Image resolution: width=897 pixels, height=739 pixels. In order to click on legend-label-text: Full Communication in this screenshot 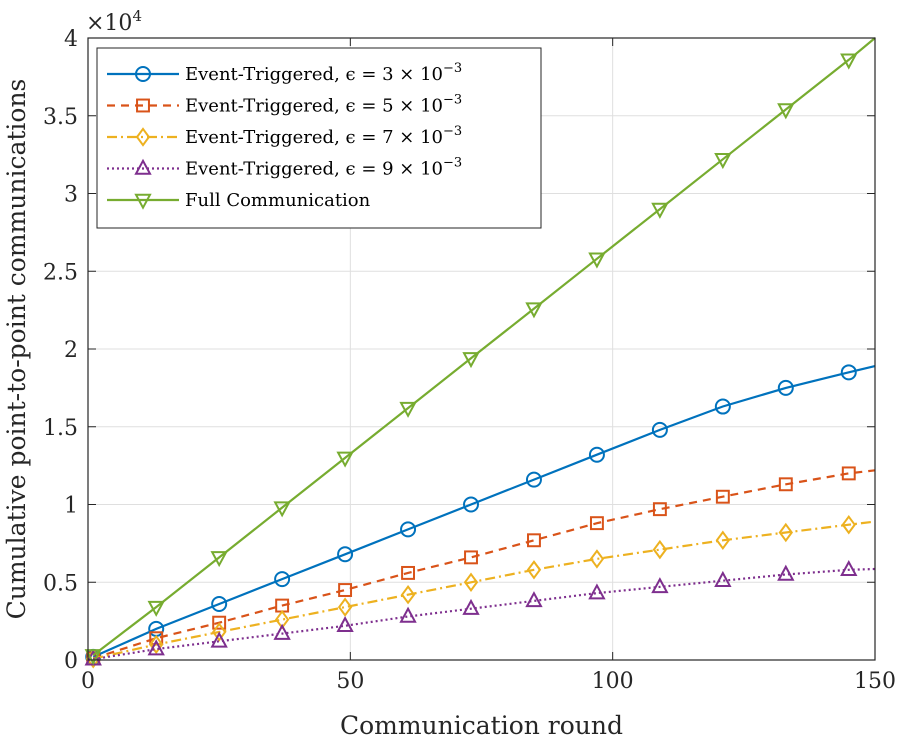, I will do `click(278, 200)`.